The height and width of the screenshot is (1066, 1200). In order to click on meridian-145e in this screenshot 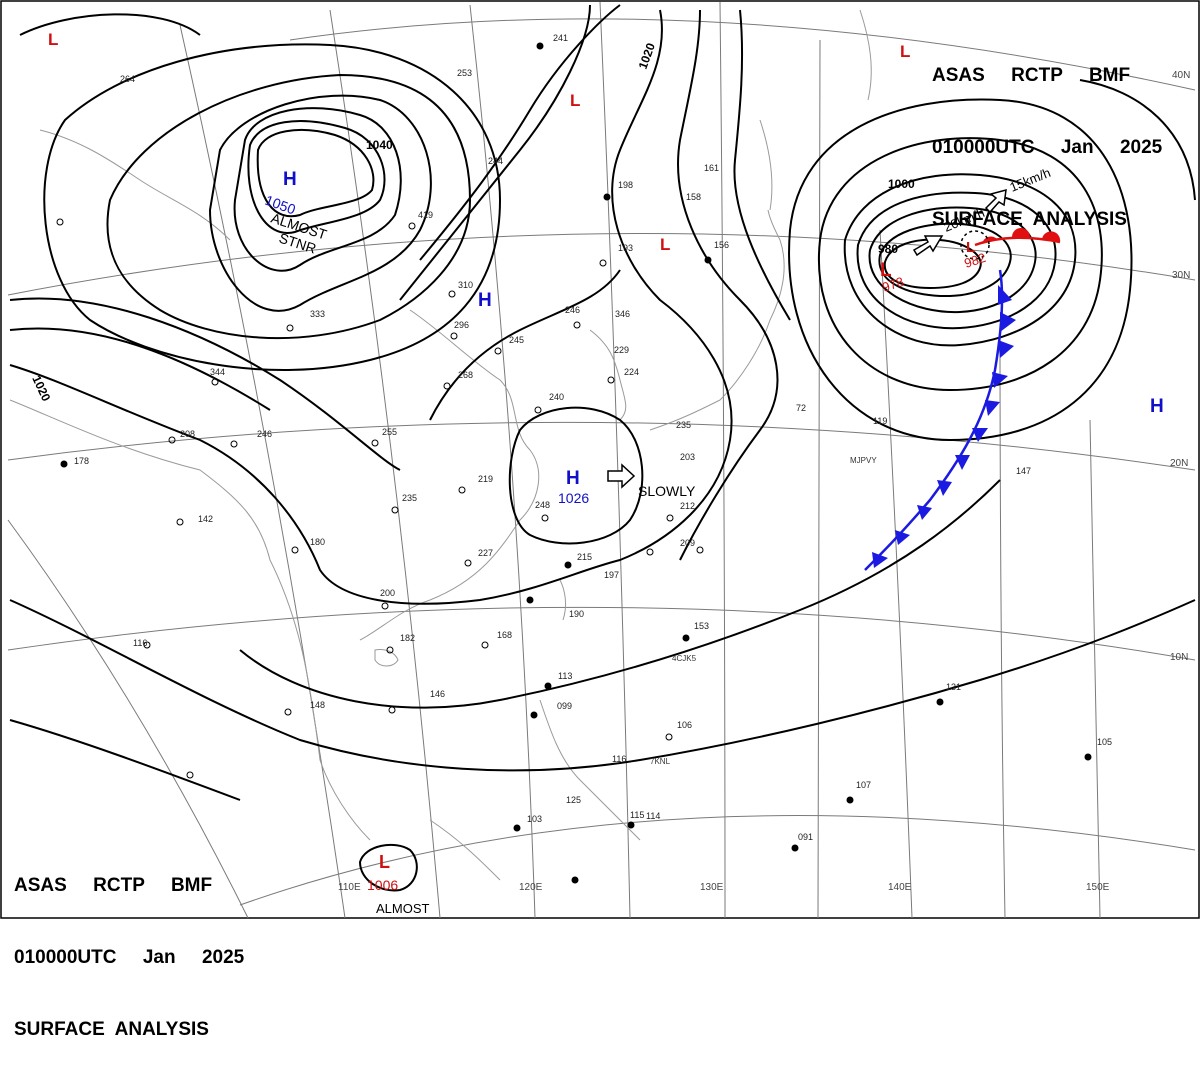, I will do `click(1002, 624)`.